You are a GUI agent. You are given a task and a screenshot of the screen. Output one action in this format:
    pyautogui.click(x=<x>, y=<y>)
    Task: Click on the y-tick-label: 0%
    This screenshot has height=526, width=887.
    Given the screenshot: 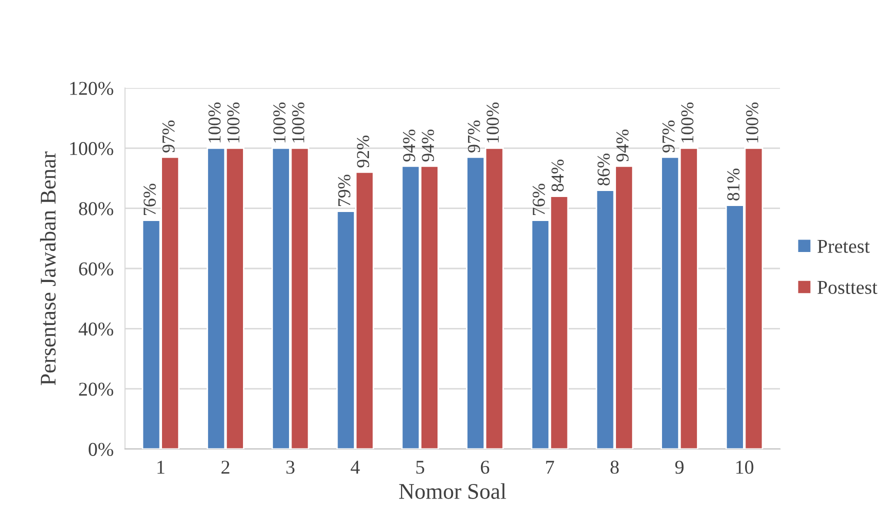 What is the action you would take?
    pyautogui.click(x=101, y=449)
    